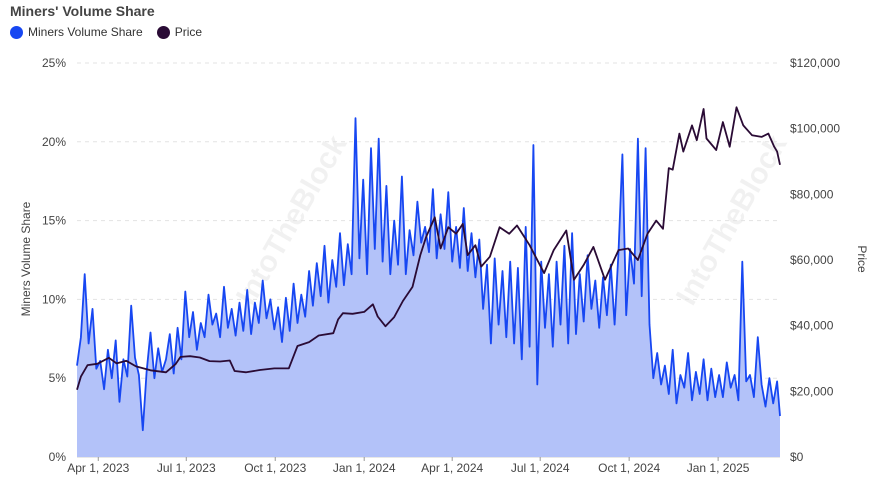  Describe the element at coordinates (862, 259) in the screenshot. I see `right-axis-title: Price` at that location.